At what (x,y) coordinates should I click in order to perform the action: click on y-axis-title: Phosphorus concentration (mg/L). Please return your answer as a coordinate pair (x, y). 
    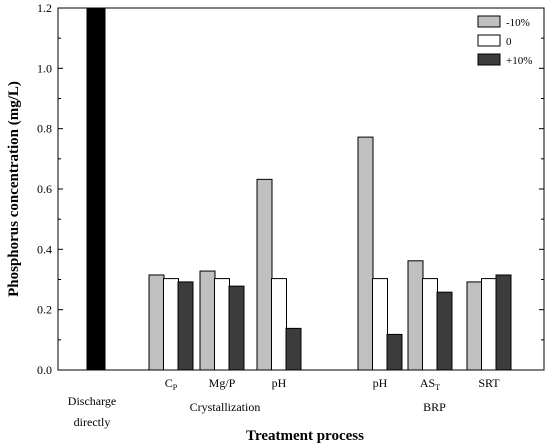
    Looking at the image, I should click on (14, 189).